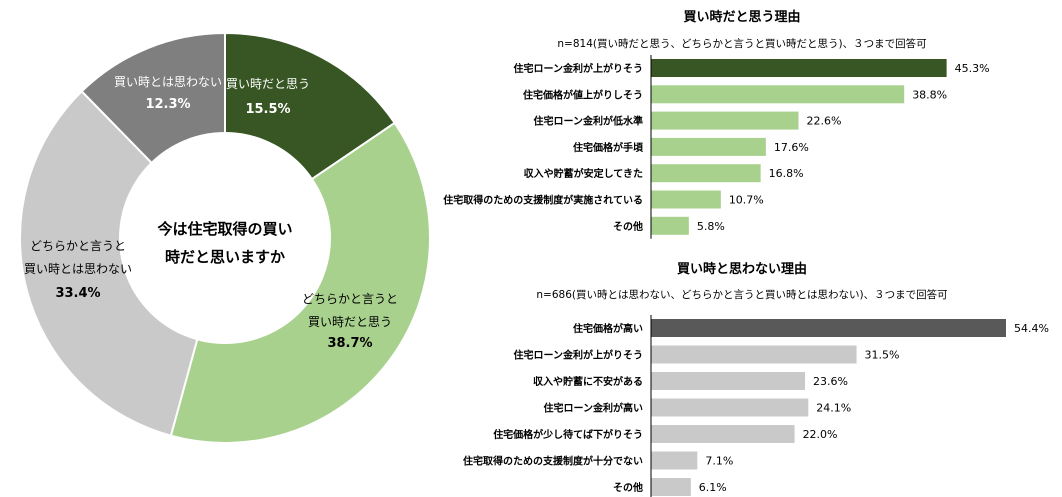 The width and height of the screenshot is (1062, 497). I want to click on value-label: 10.7%, so click(746, 200).